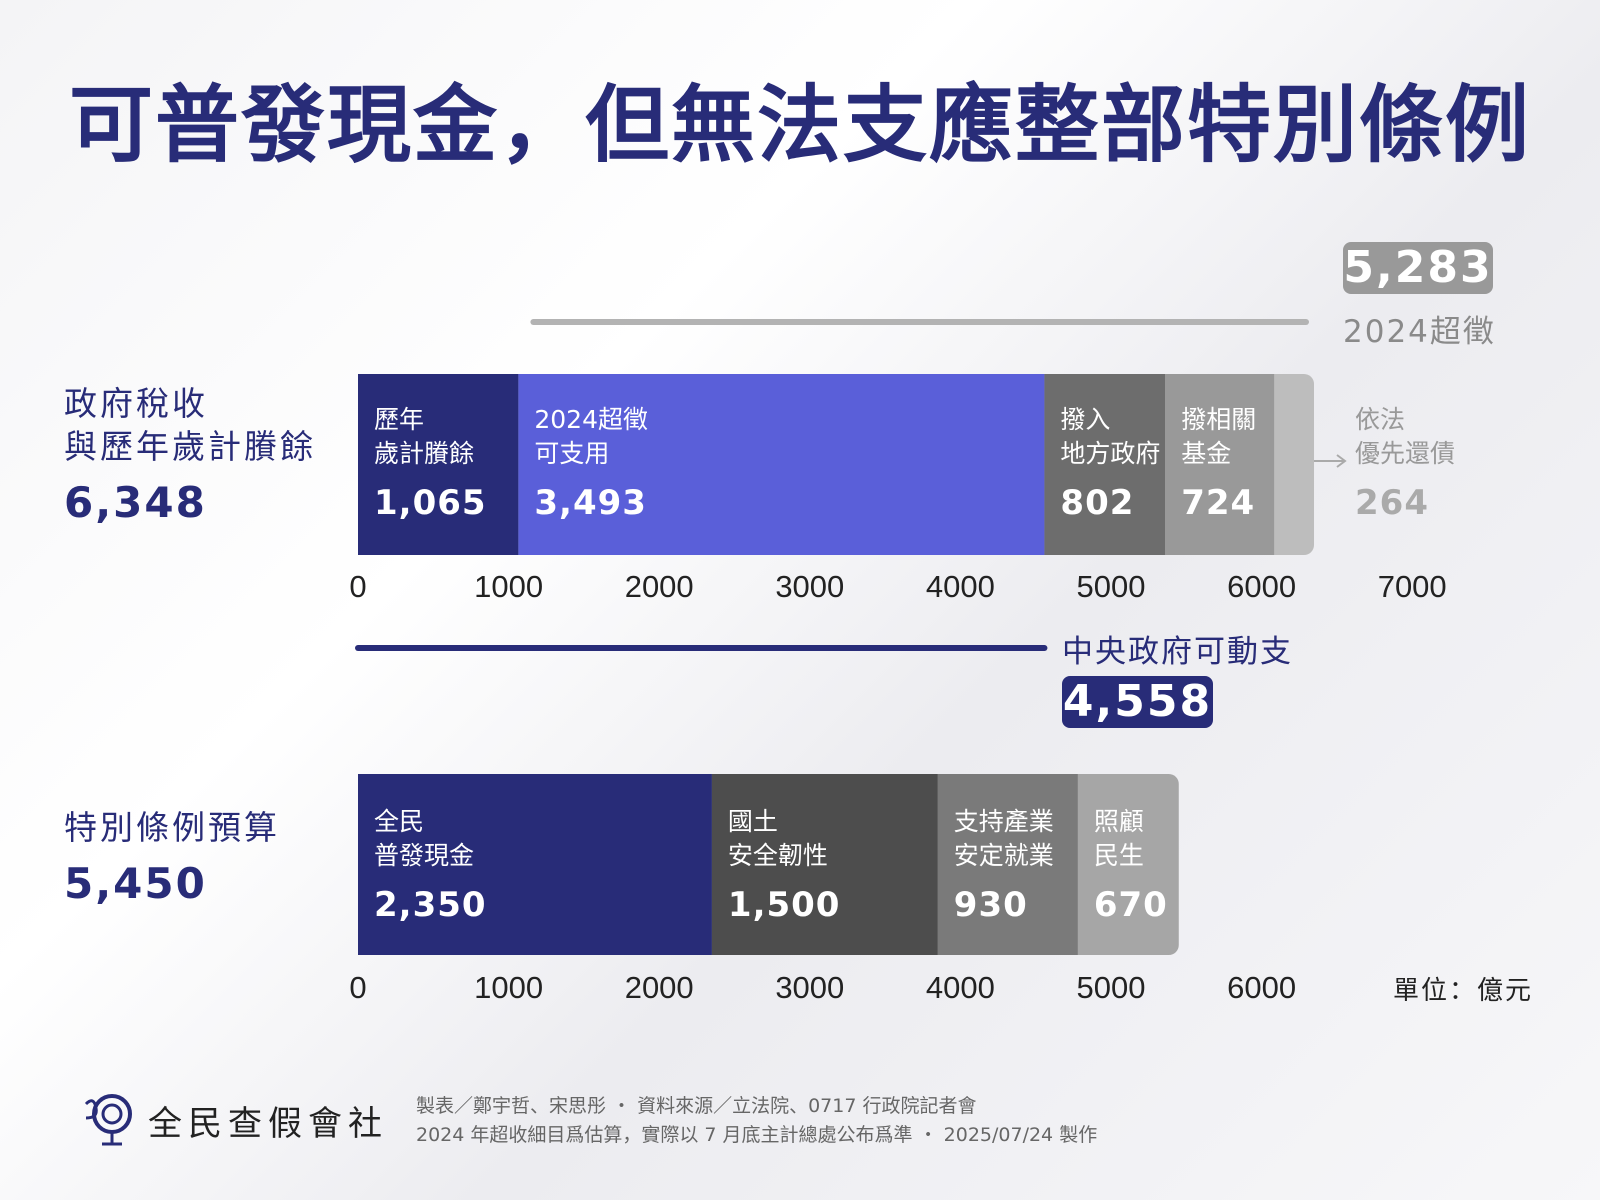 The image size is (1600, 1200). I want to click on central-gov-value-badge: 4,558, so click(1137, 702).